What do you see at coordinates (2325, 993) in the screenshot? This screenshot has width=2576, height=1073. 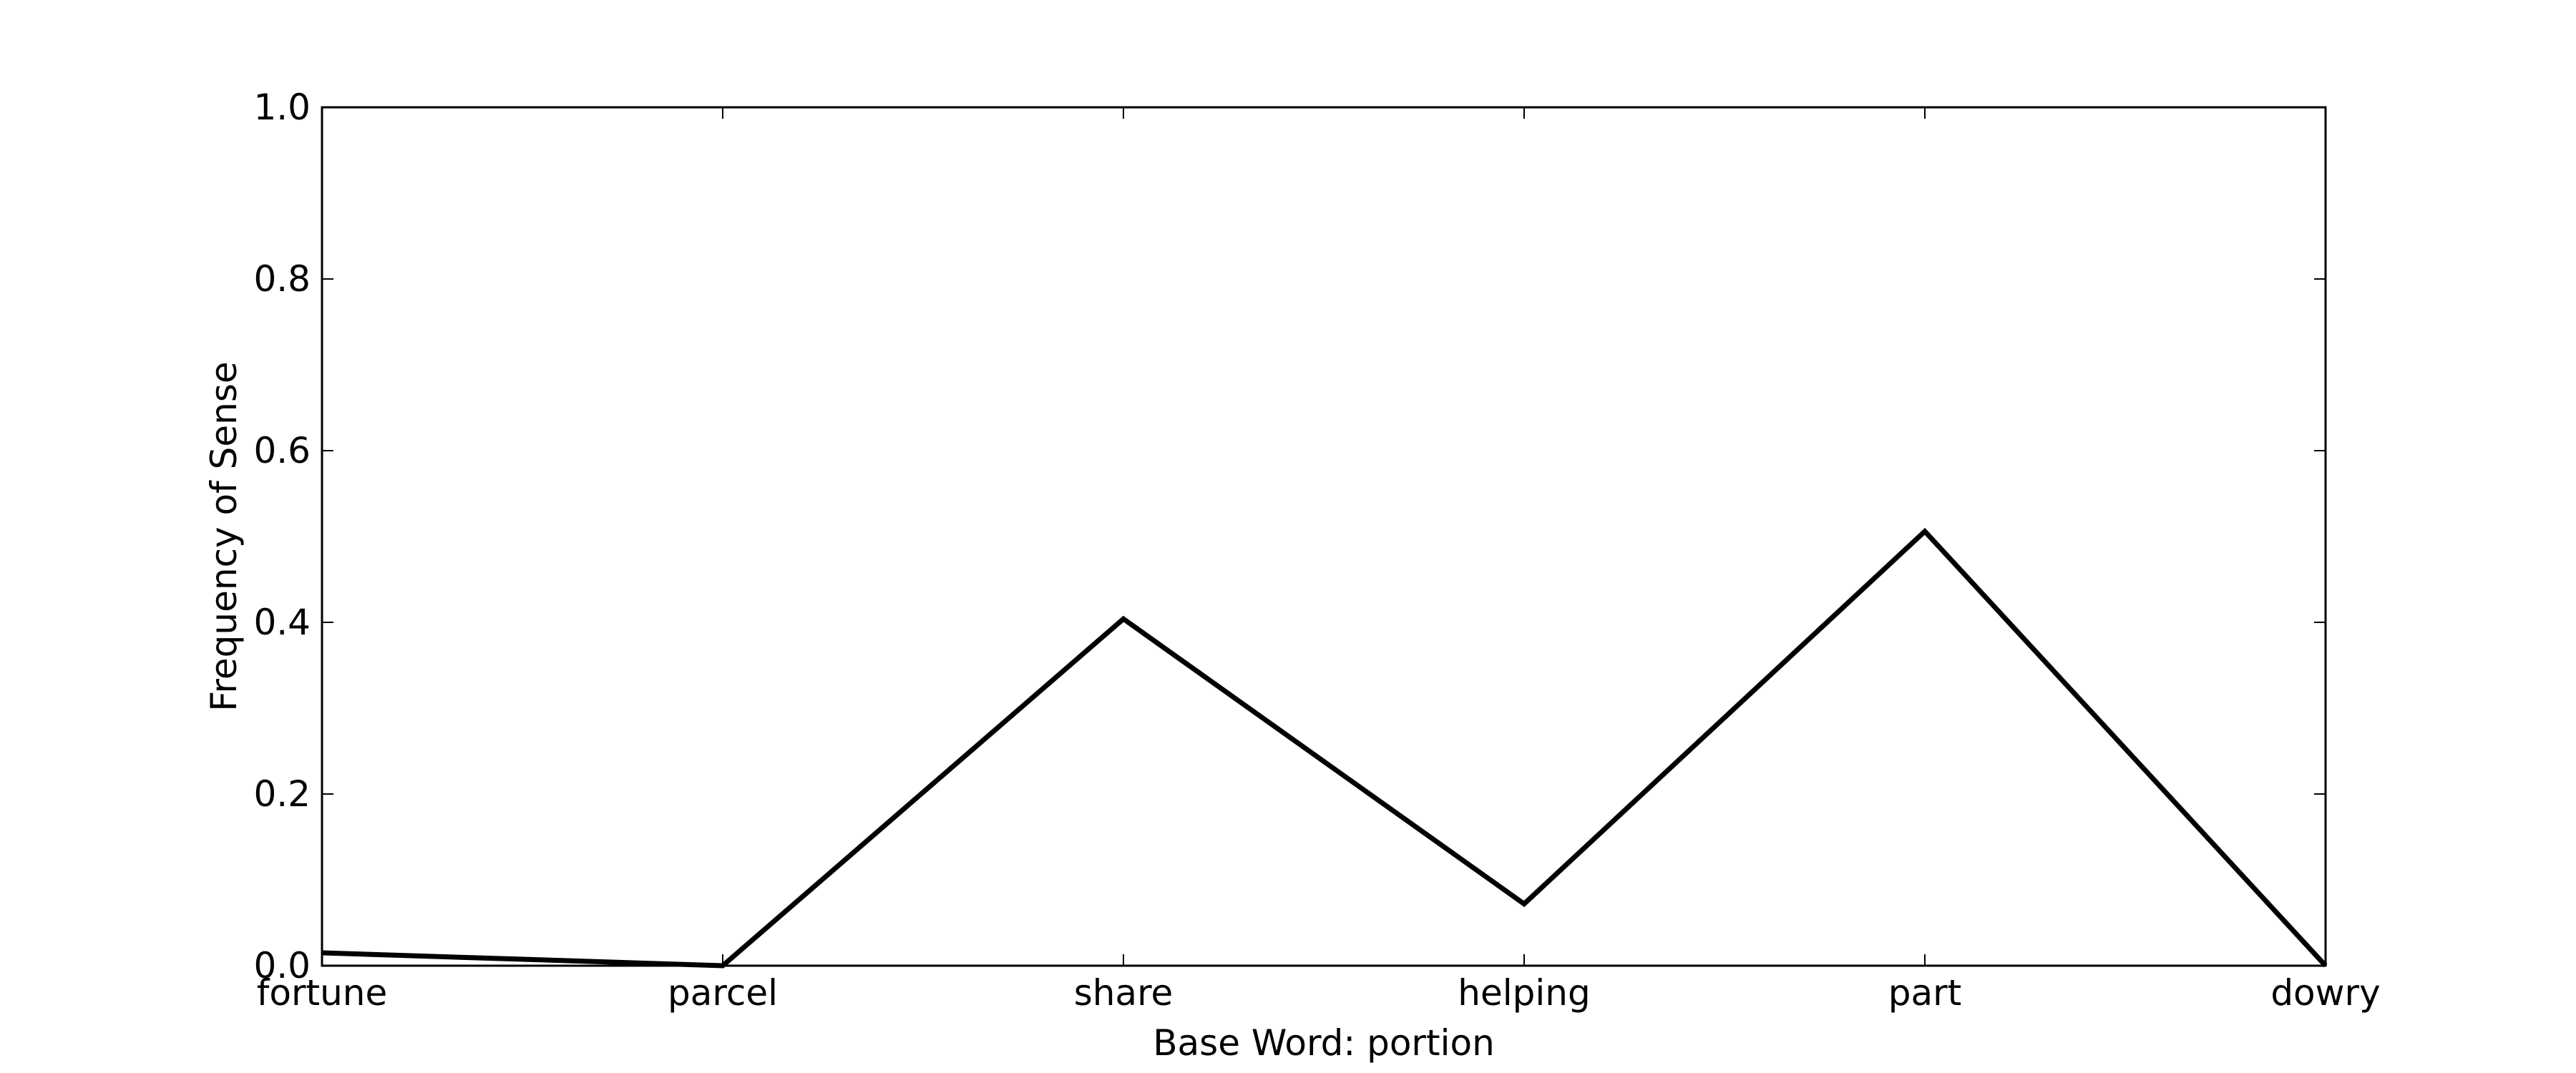 I see `x-tick-label: dowry` at bounding box center [2325, 993].